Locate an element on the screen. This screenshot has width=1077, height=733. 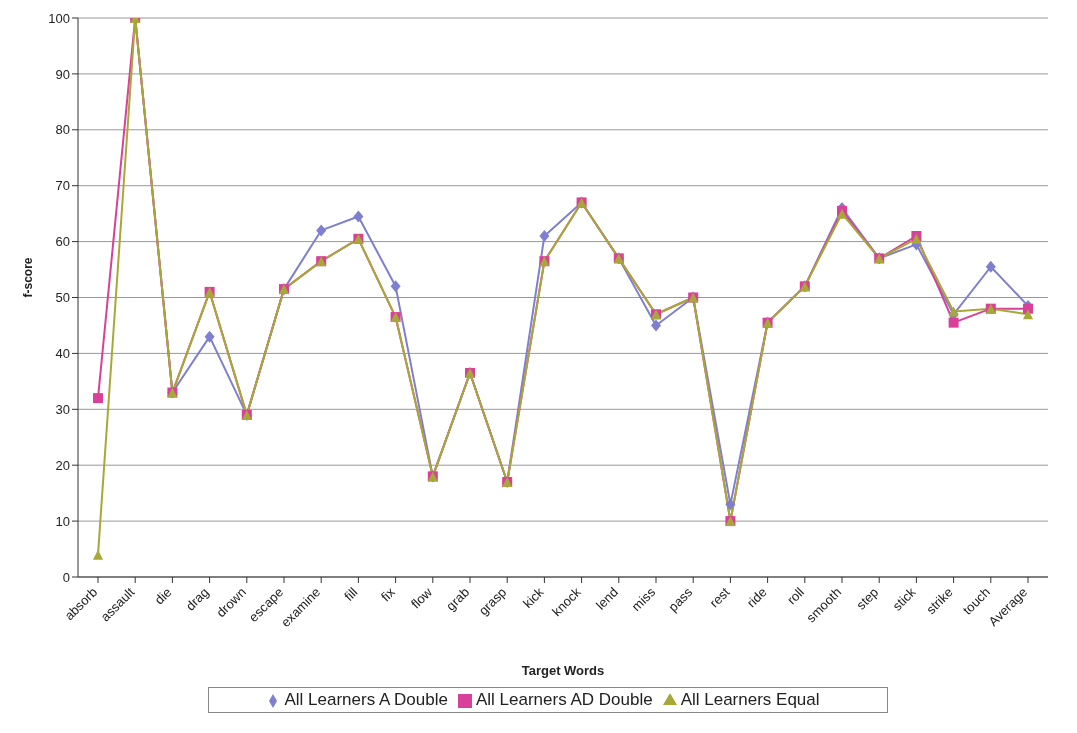
x-tick-label: drag is located at coordinates (197, 599).